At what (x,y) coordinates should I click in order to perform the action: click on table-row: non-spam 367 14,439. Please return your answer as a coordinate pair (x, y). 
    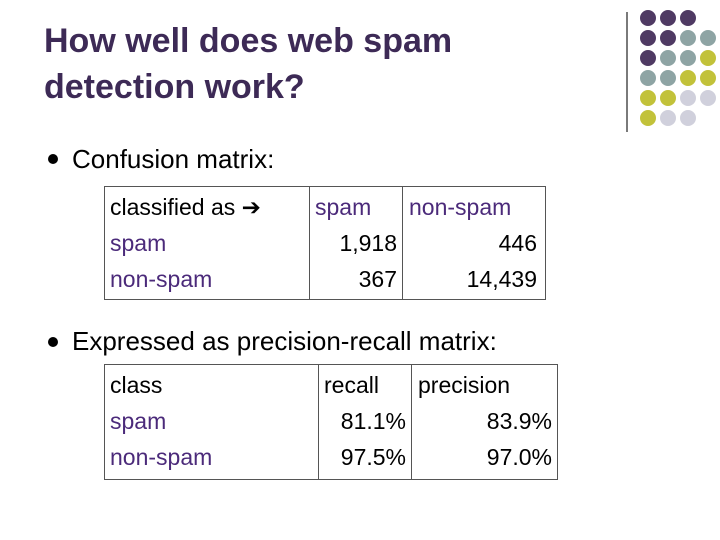
    Looking at the image, I should click on (323, 279).